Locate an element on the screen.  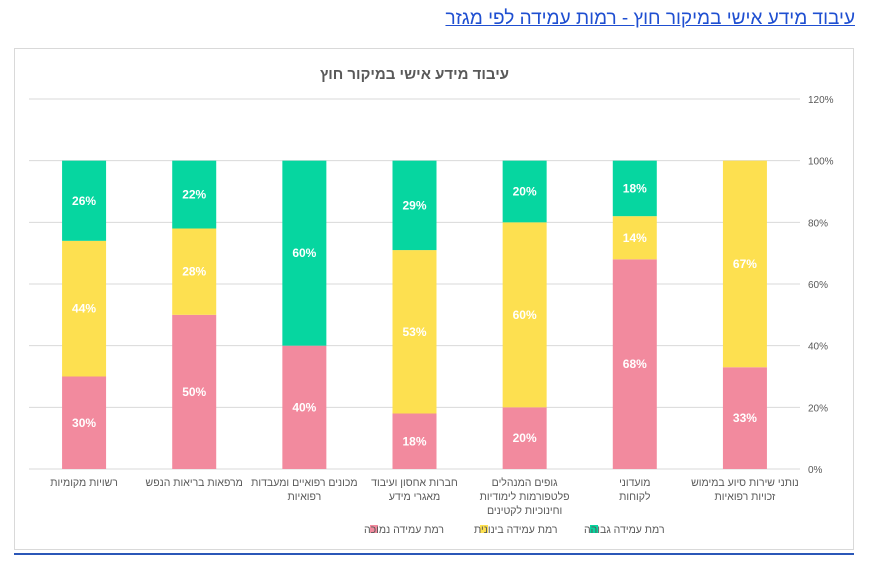
data-label: 33% is located at coordinates (745, 418).